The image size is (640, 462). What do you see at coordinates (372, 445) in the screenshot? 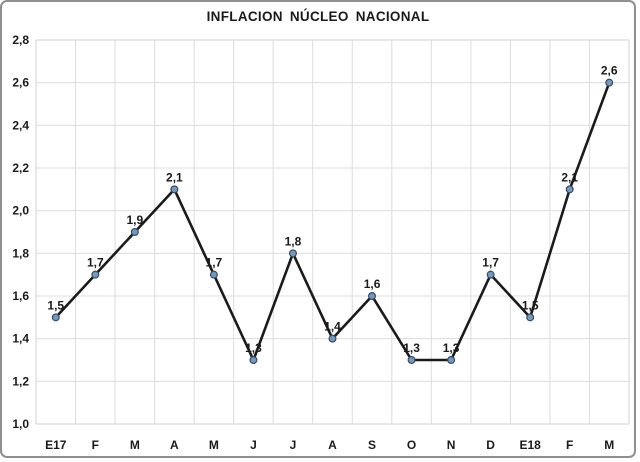
I see `x-axis-tick-label: S` at bounding box center [372, 445].